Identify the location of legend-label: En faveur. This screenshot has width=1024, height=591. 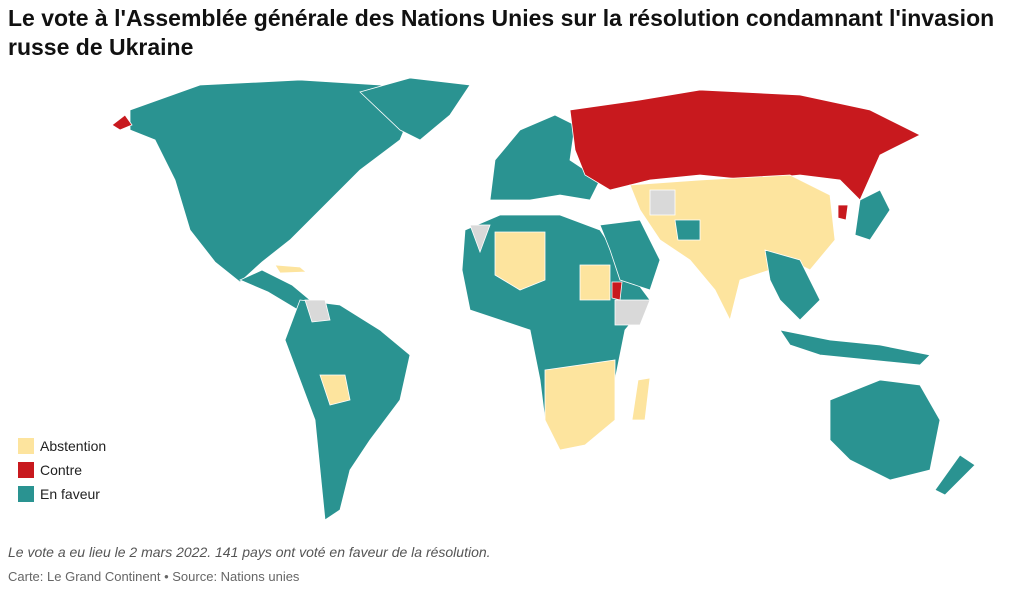
(70, 494).